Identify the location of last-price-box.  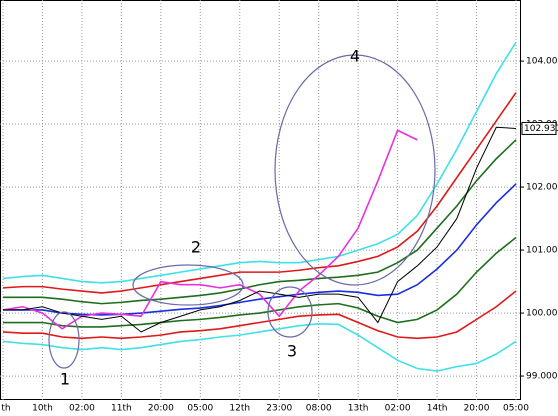
(539, 128).